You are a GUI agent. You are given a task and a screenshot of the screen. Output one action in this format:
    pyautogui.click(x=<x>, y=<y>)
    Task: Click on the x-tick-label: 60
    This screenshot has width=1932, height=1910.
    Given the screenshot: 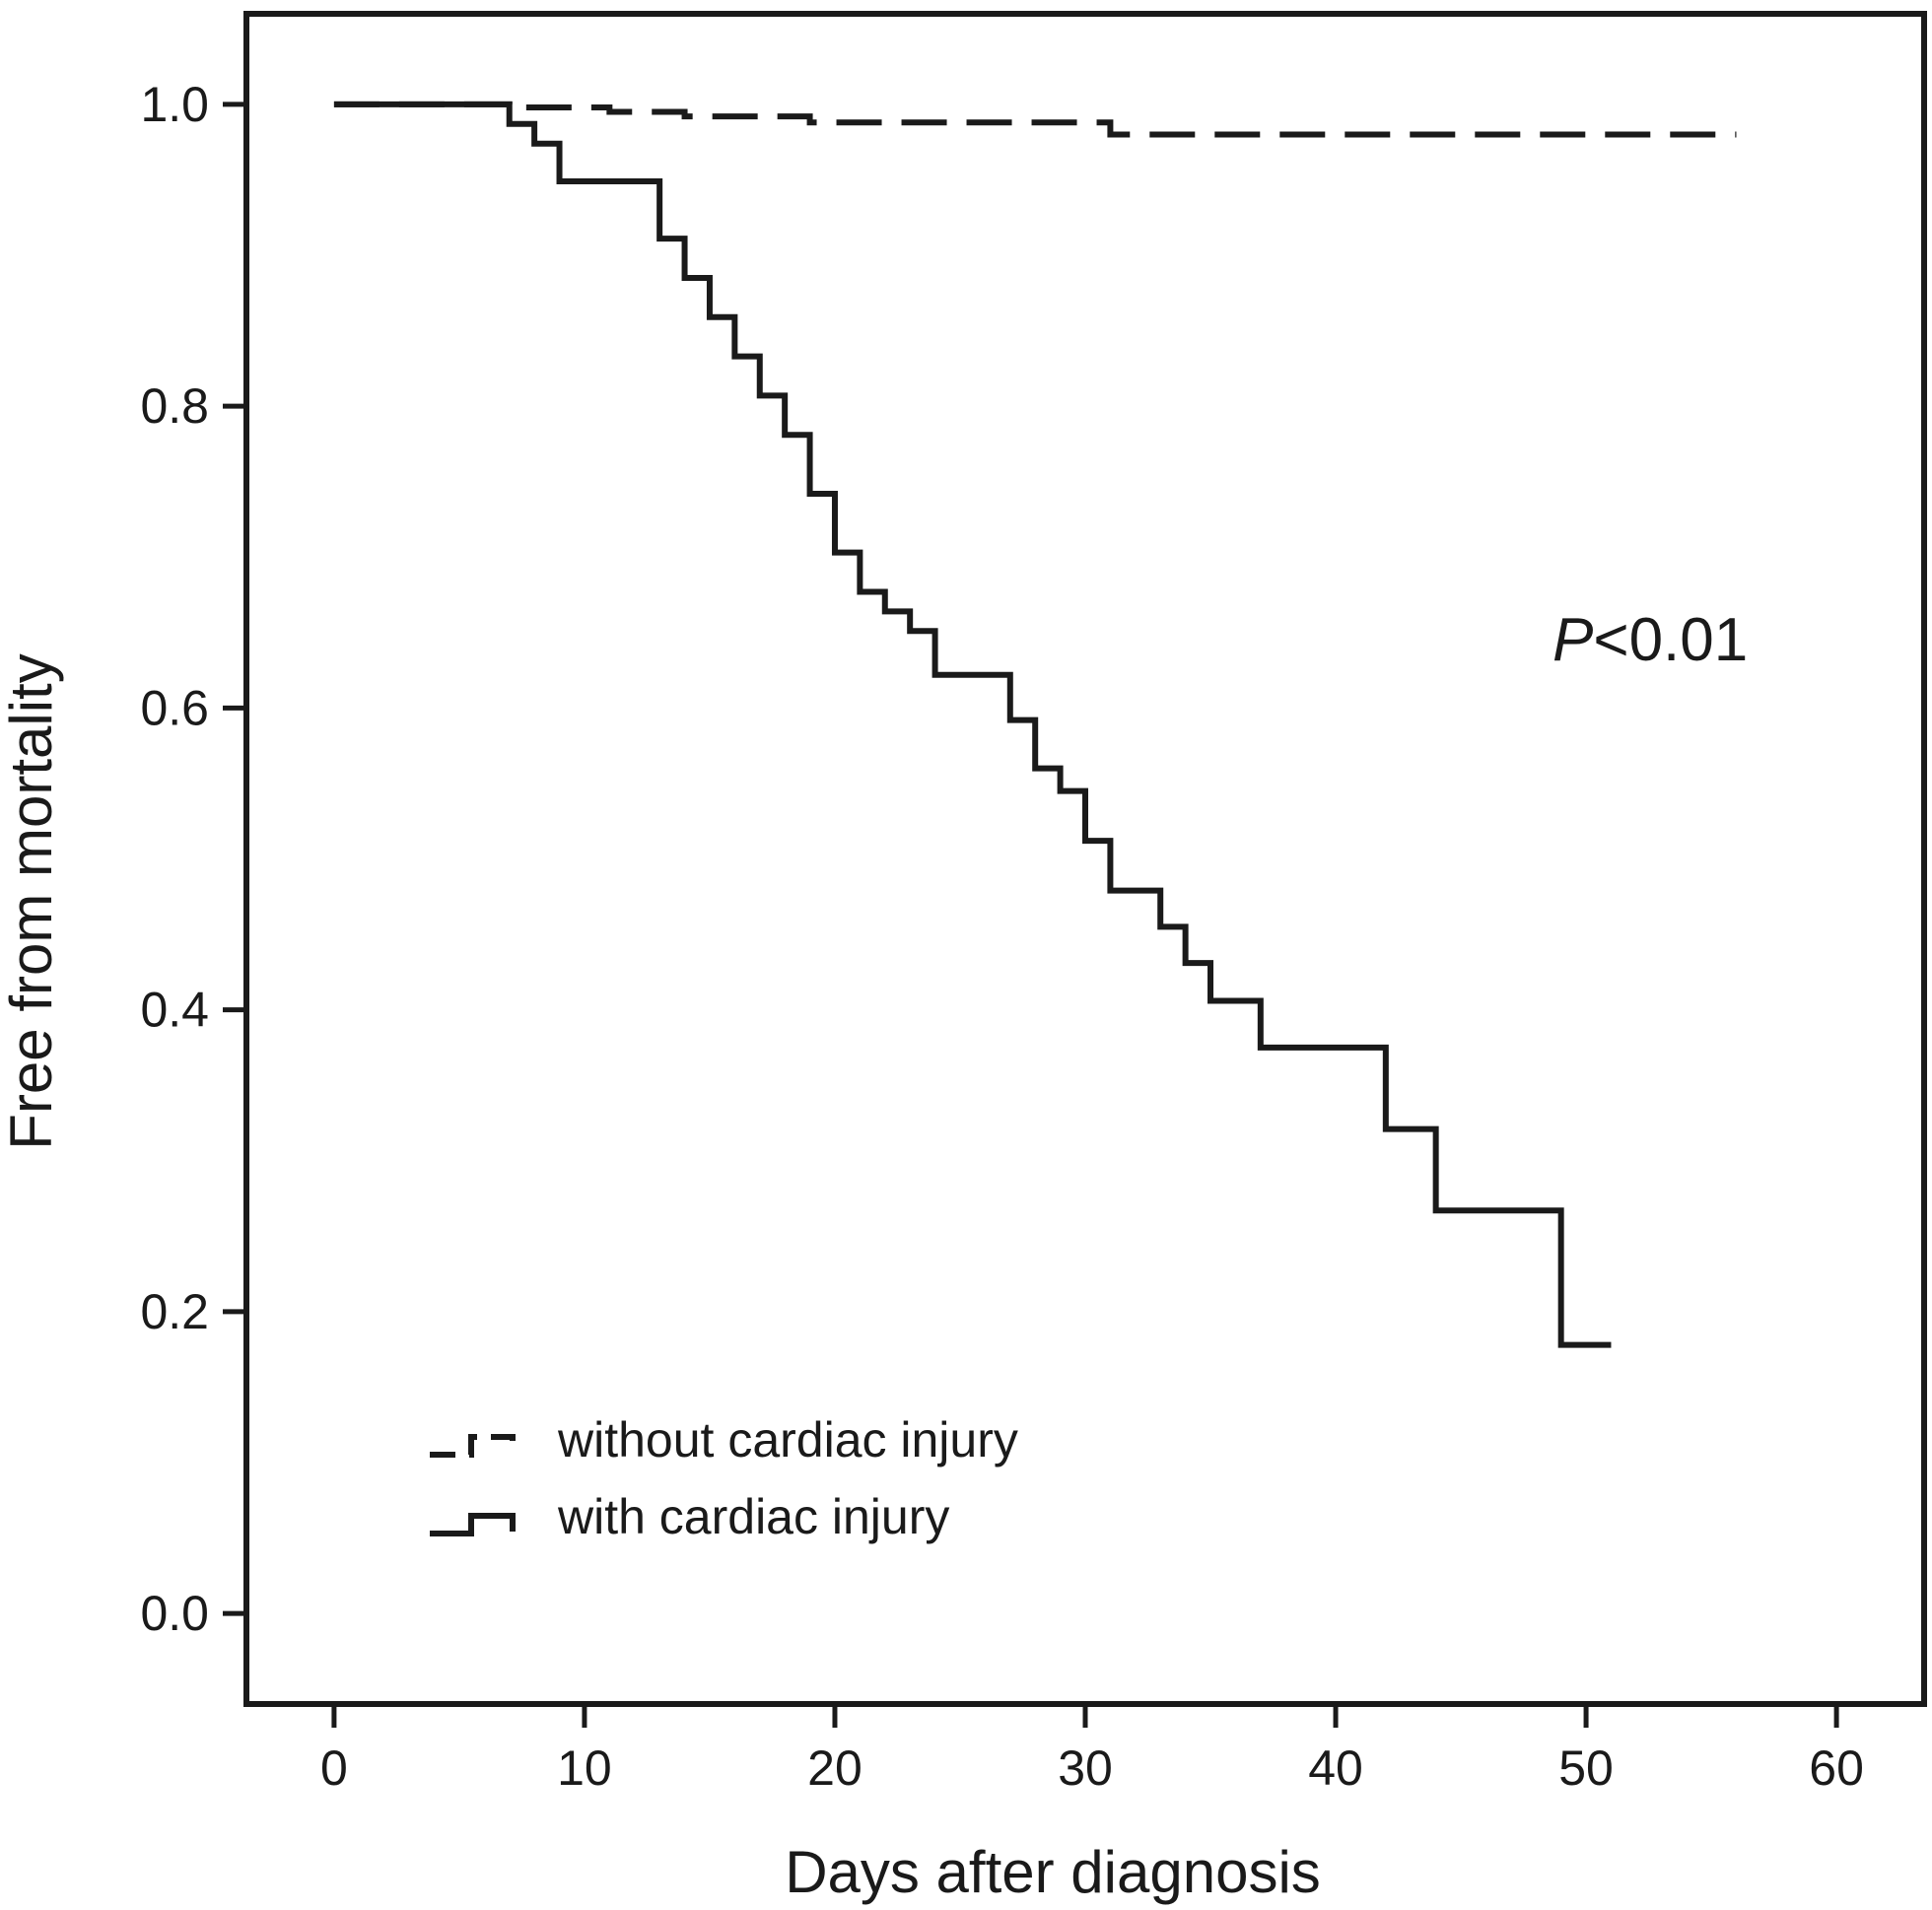 What is the action you would take?
    pyautogui.click(x=1837, y=1768)
    